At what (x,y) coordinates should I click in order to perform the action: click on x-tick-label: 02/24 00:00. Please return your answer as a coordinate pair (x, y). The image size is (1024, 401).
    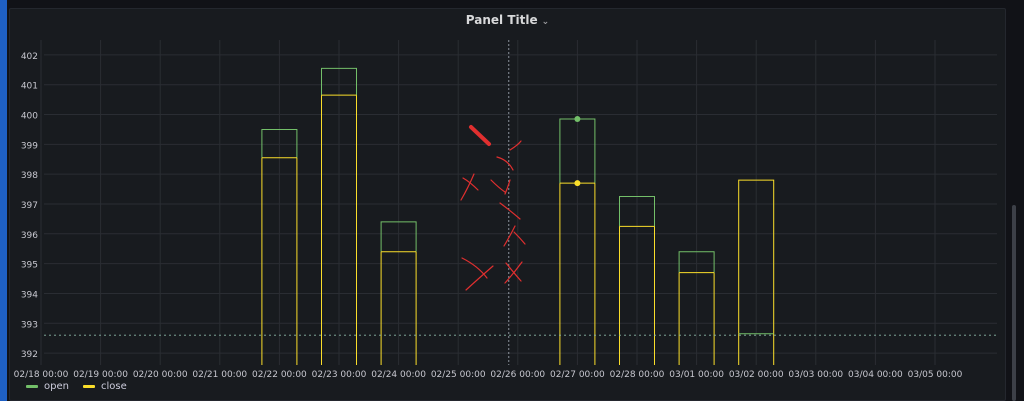
    Looking at the image, I should click on (398, 375).